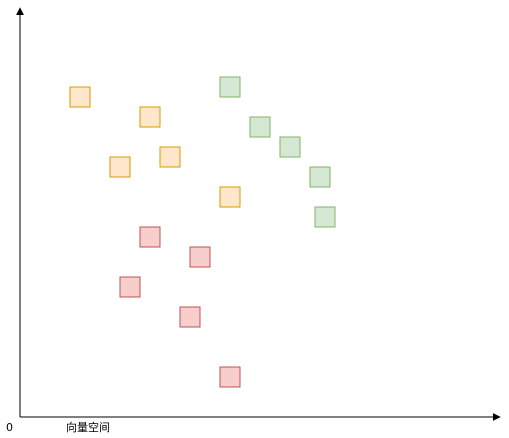 This screenshot has width=509, height=438. Describe the element at coordinates (9, 427) in the screenshot. I see `origin-label: 0` at that location.